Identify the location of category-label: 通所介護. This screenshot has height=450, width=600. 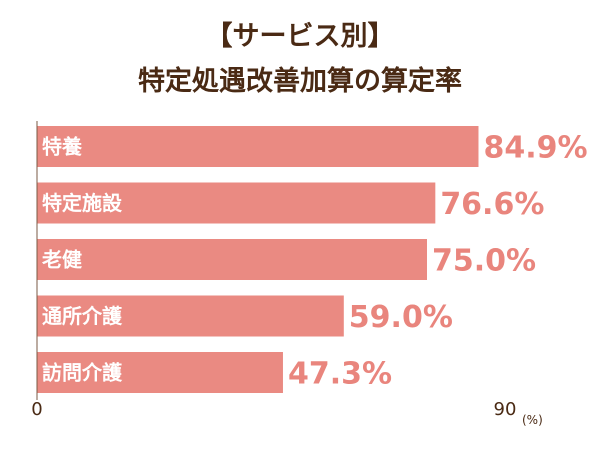
(82, 316).